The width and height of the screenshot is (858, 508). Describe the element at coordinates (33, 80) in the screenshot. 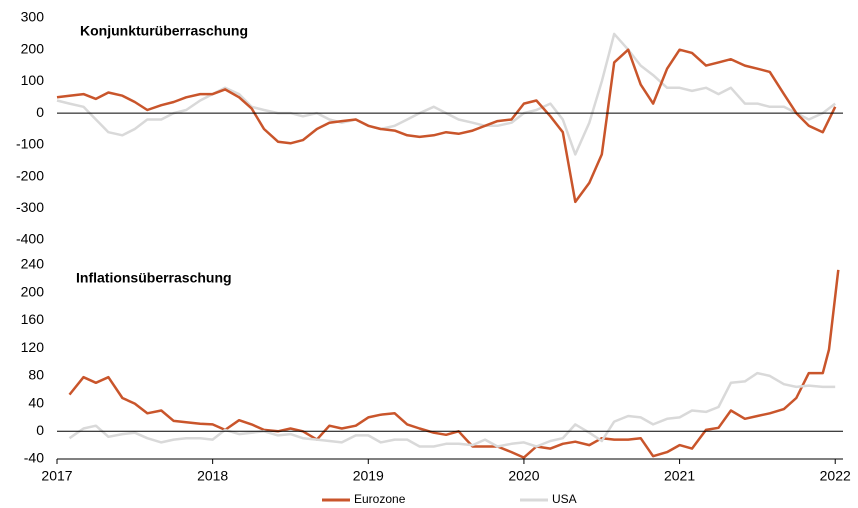

I see `y-tick-label: 100` at that location.